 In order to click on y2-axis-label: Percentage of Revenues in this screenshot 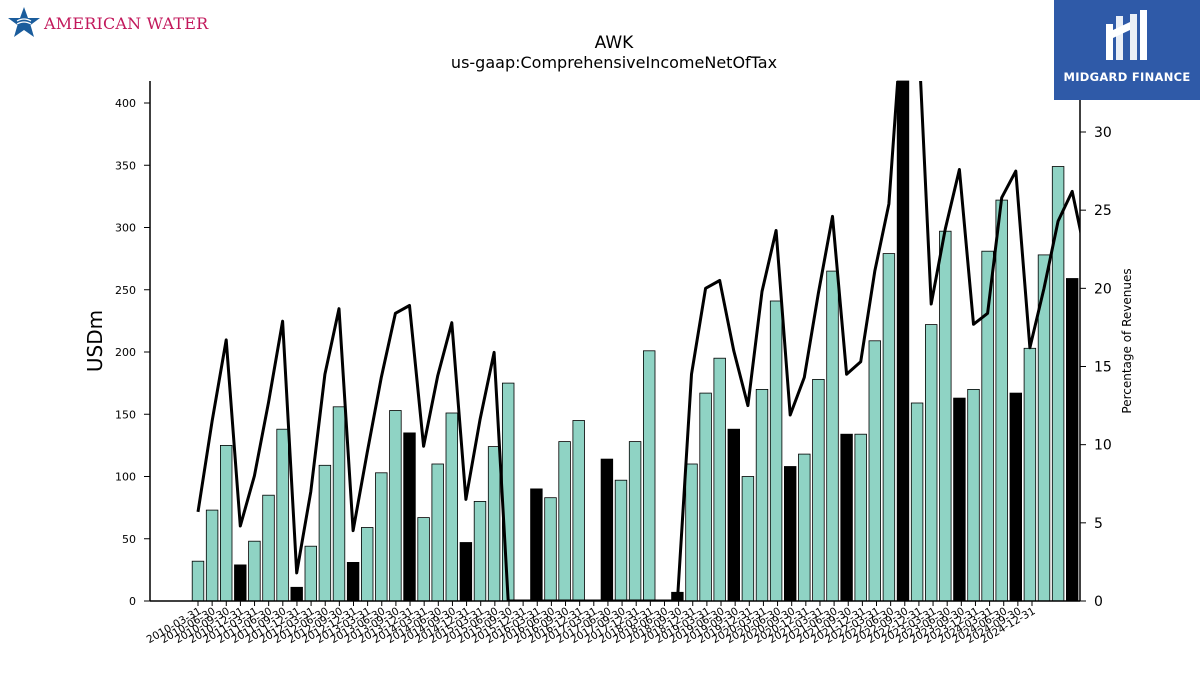, I will do `click(1127, 340)`.